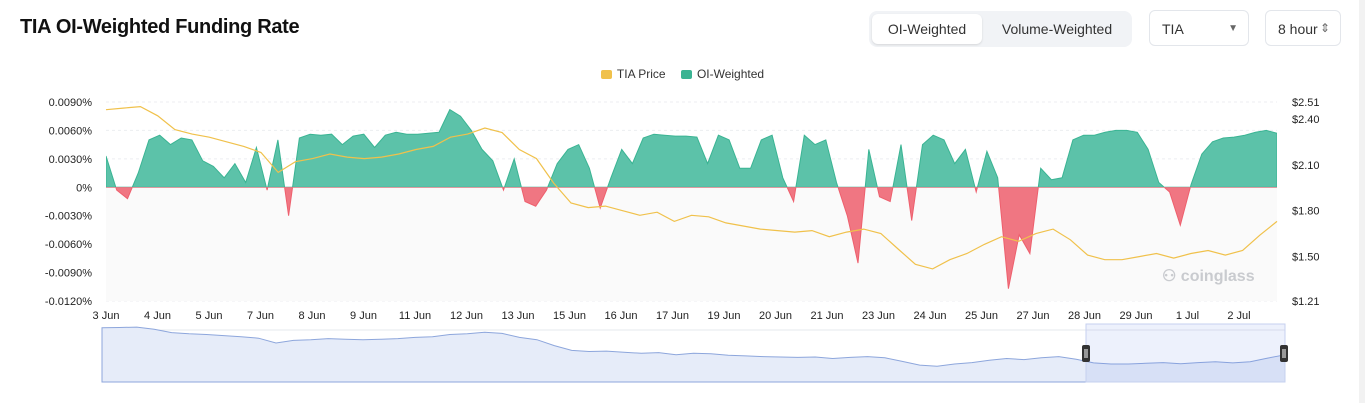  I want to click on x-tick-label: 27 Jun, so click(1032, 316).